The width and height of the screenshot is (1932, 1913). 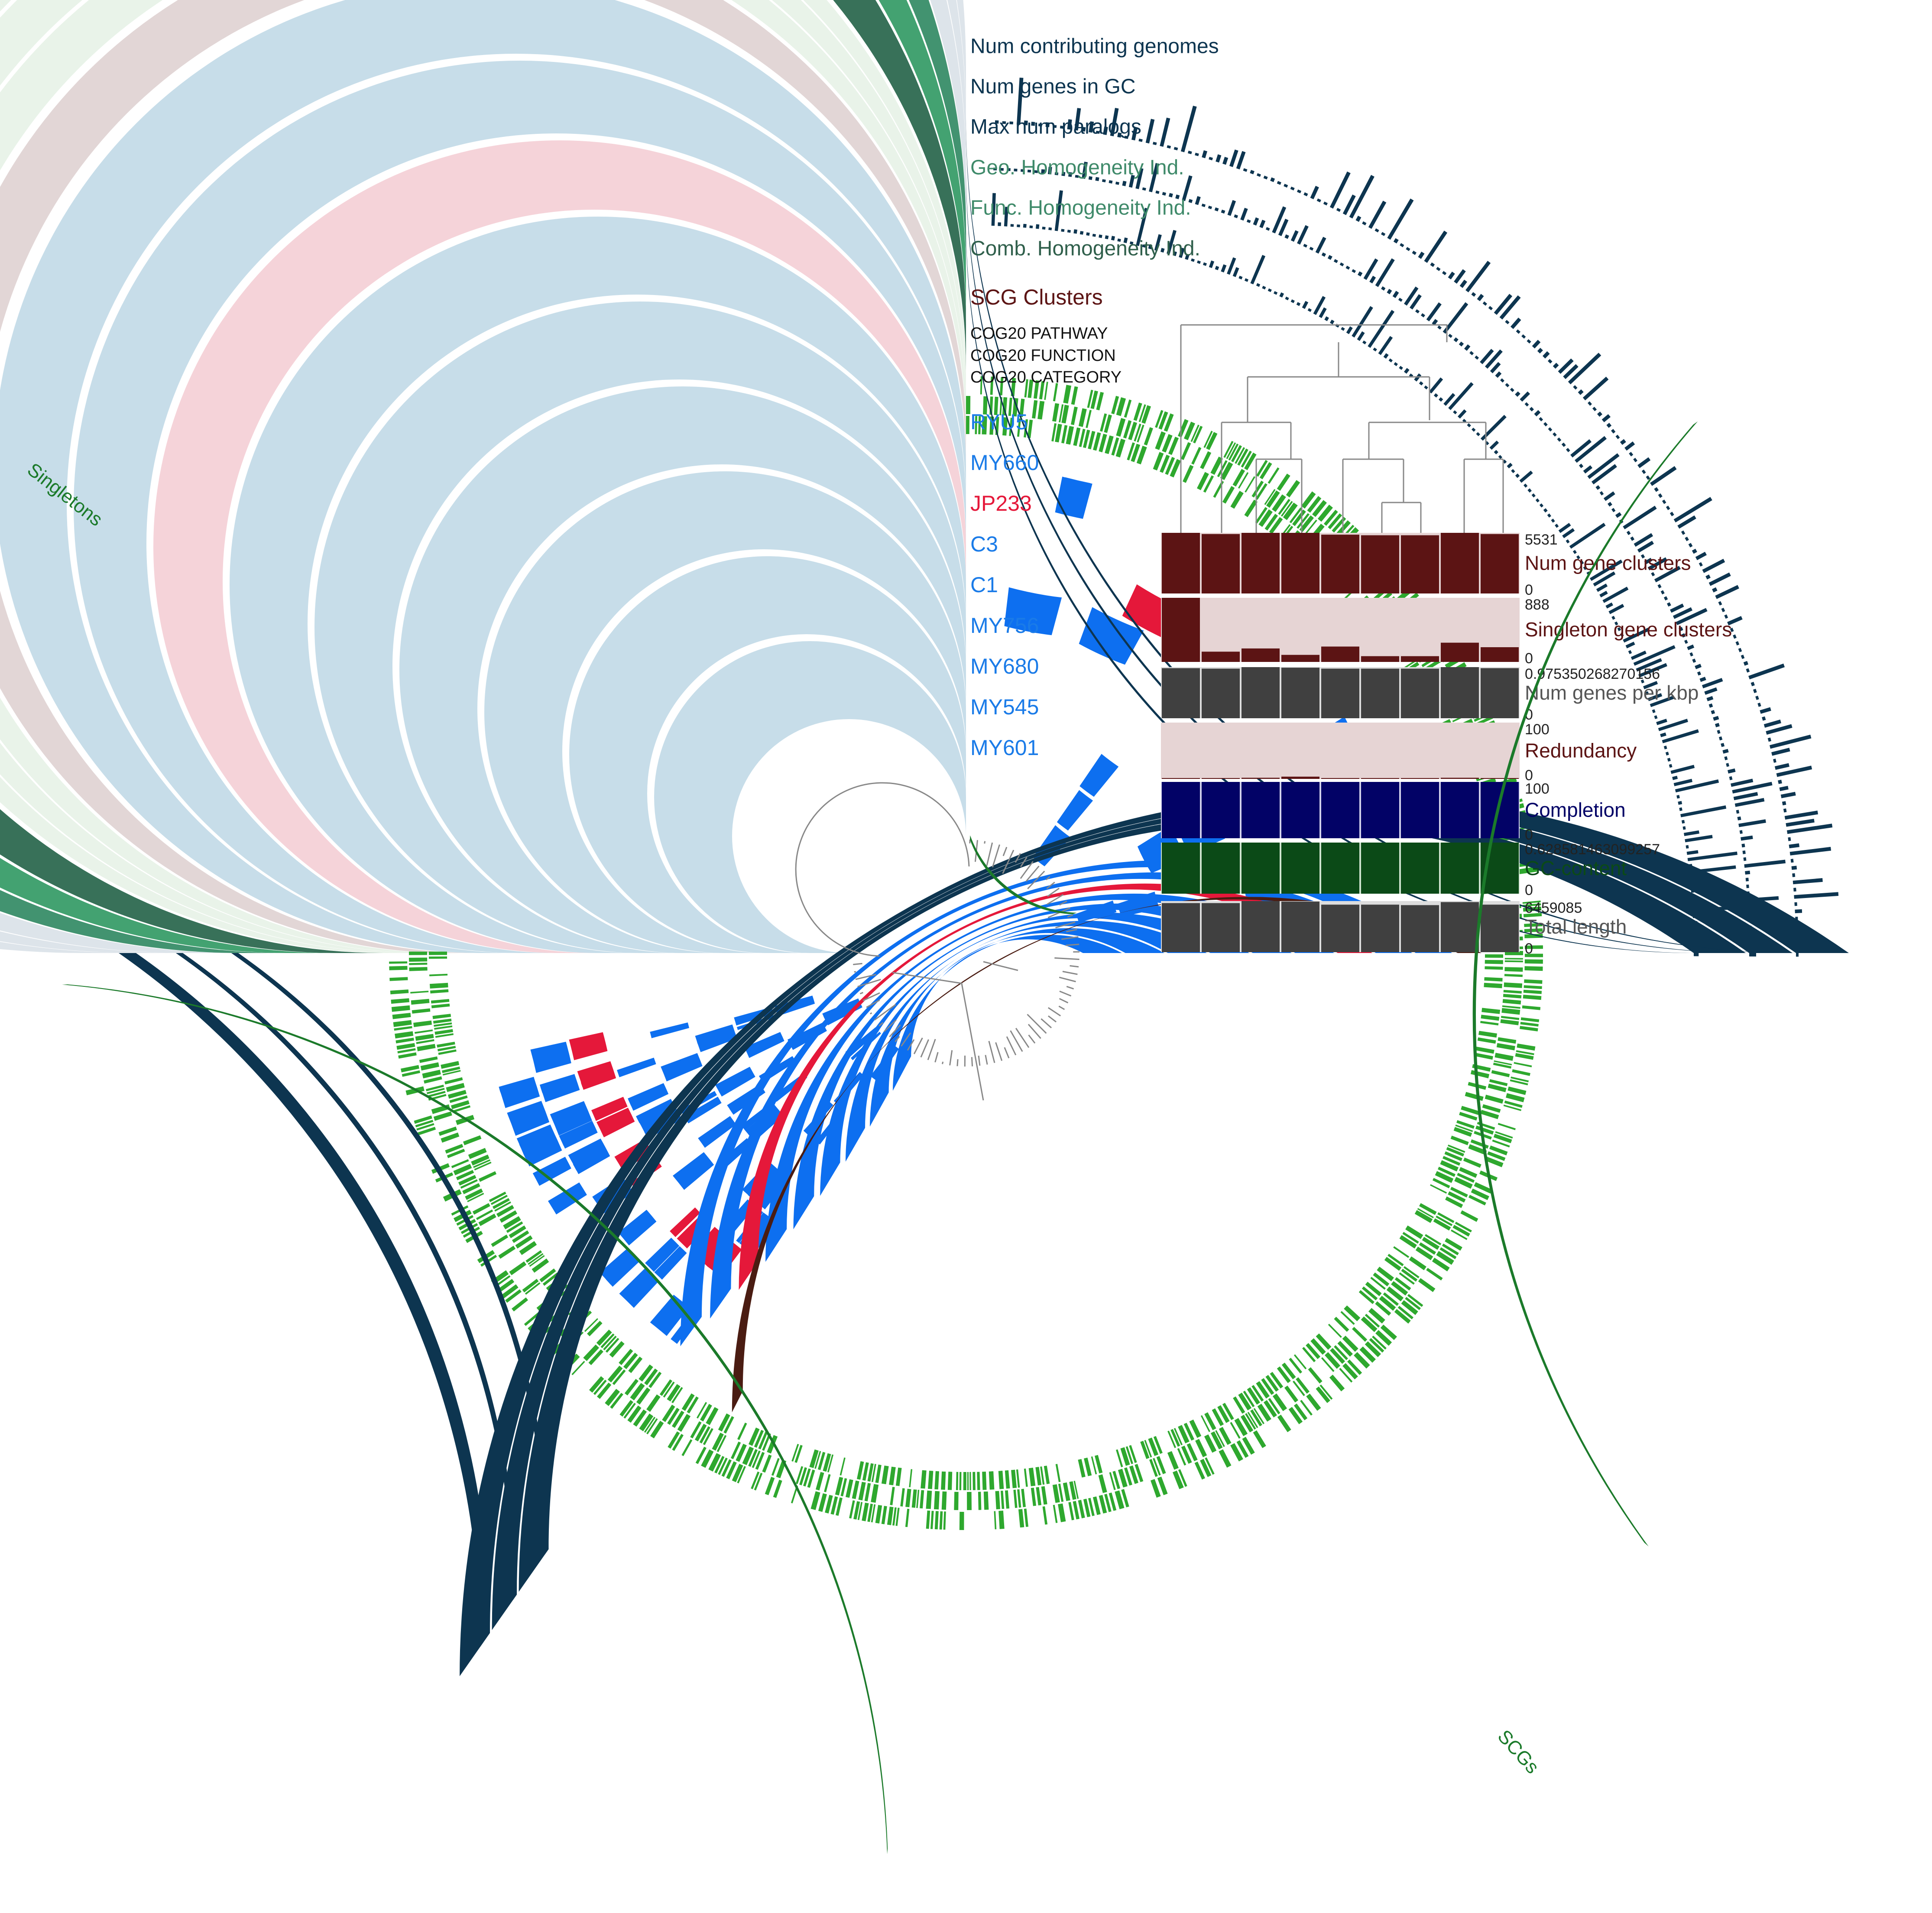 I want to click on genome-ring-bg, so click(x=725, y=712).